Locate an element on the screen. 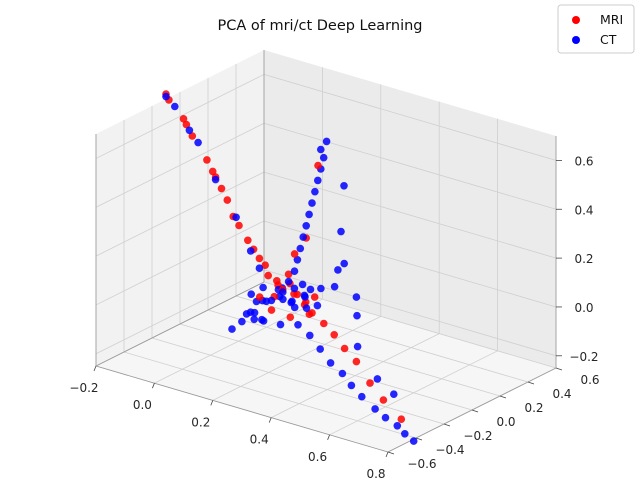  z-tick-label: 0.0 is located at coordinates (583, 308).